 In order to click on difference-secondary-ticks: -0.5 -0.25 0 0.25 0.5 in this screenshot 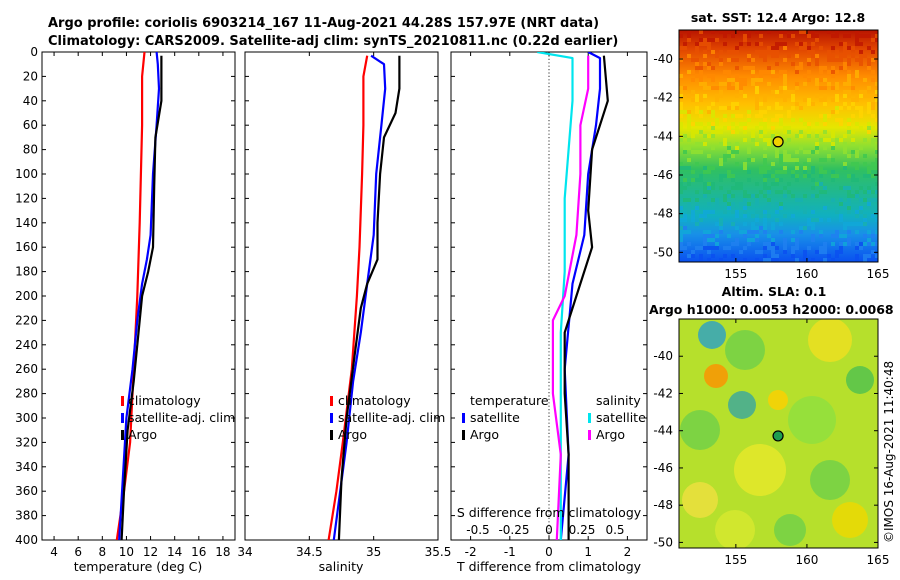, I will do `click(545, 530)`.